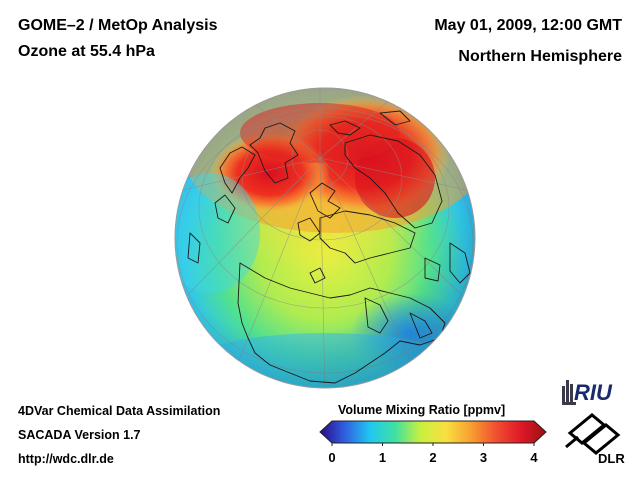 This screenshot has height=480, width=640. Describe the element at coordinates (422, 410) in the screenshot. I see `colorbar-title: Volume Mixing Ratio [ppmv]` at that location.